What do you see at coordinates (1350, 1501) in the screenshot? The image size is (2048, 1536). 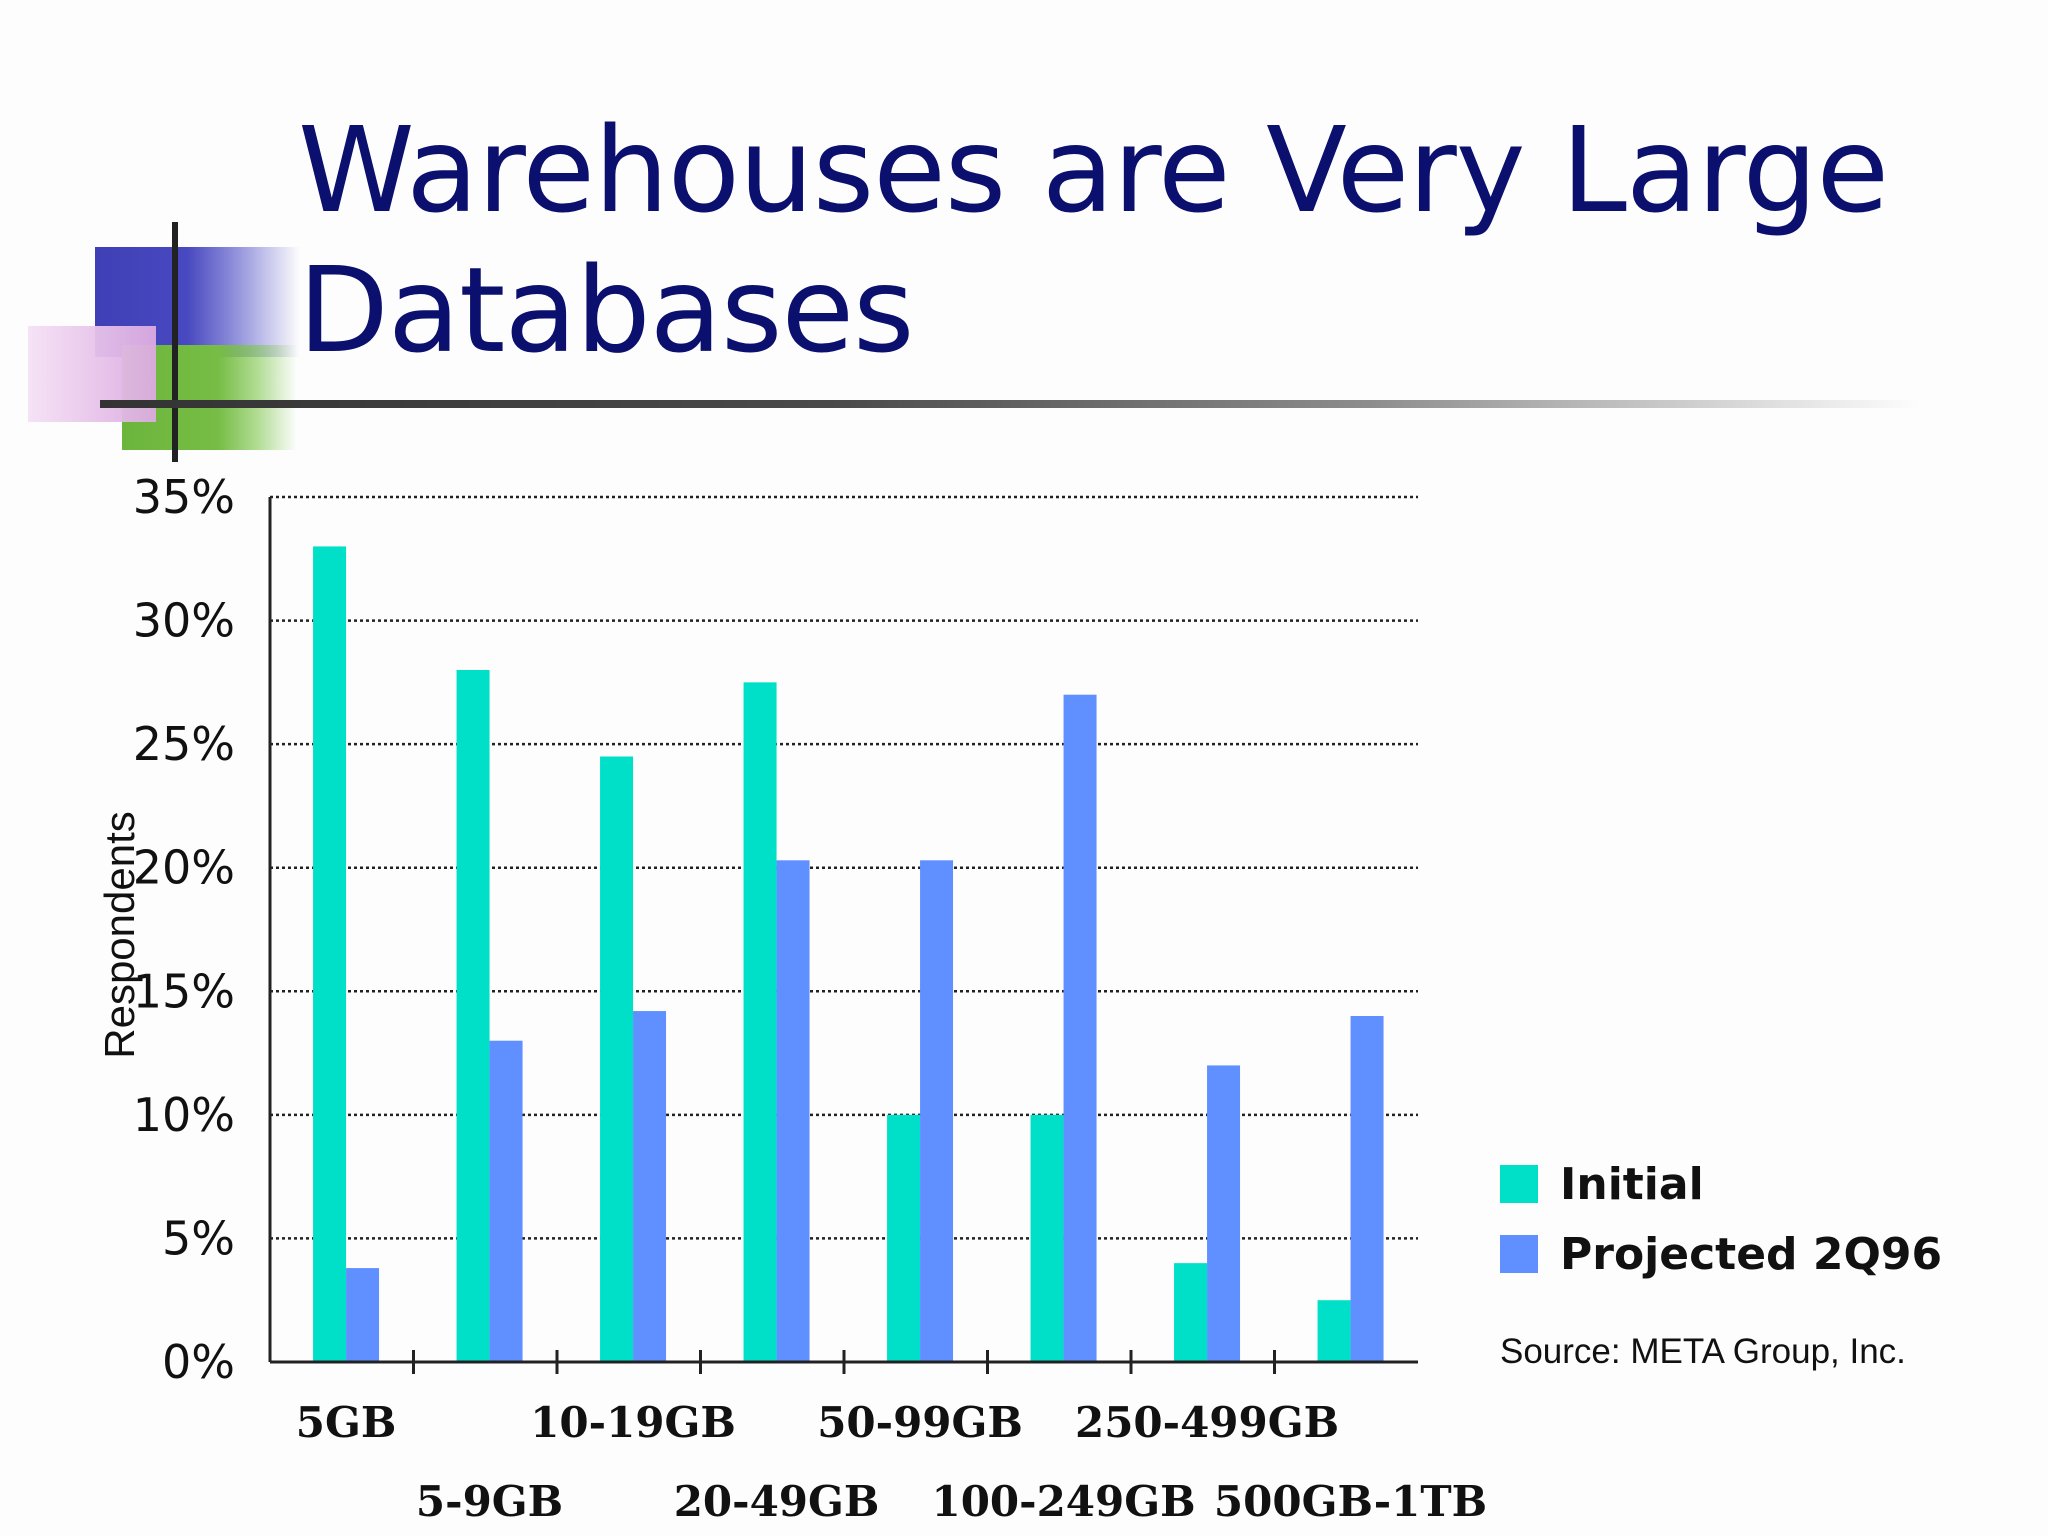 I see `x-category-label: 500GB-1TB` at bounding box center [1350, 1501].